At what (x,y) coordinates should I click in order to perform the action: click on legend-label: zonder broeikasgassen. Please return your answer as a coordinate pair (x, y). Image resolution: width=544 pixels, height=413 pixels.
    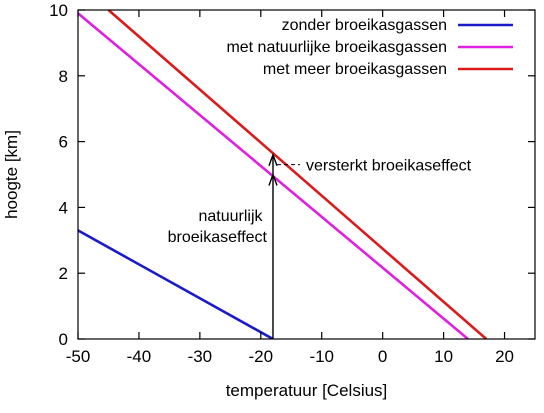
    Looking at the image, I should click on (364, 25).